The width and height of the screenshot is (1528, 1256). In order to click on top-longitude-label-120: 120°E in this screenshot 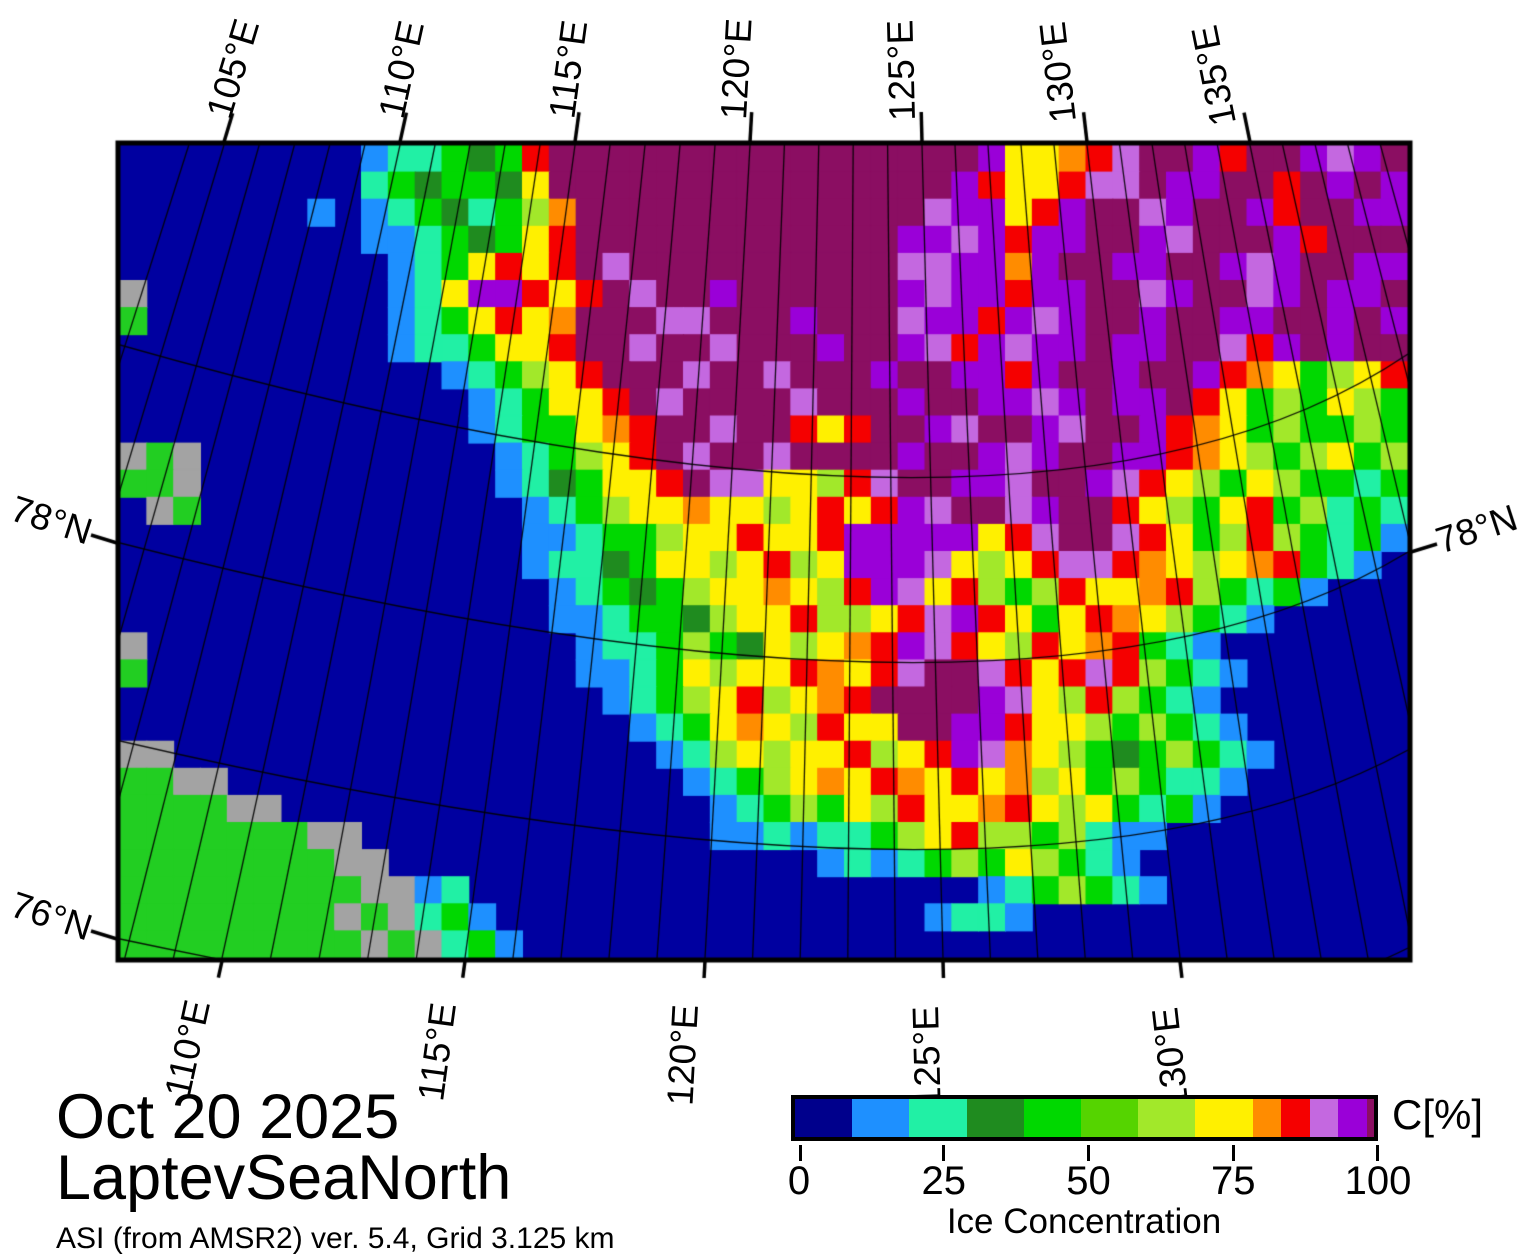, I will do `click(736, 69)`.